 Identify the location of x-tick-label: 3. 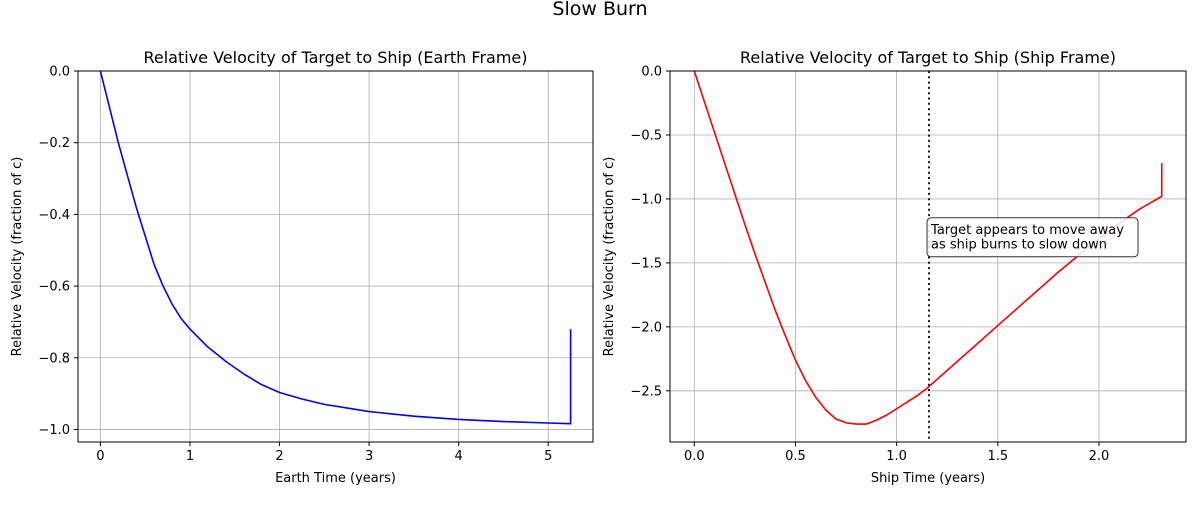
(369, 456).